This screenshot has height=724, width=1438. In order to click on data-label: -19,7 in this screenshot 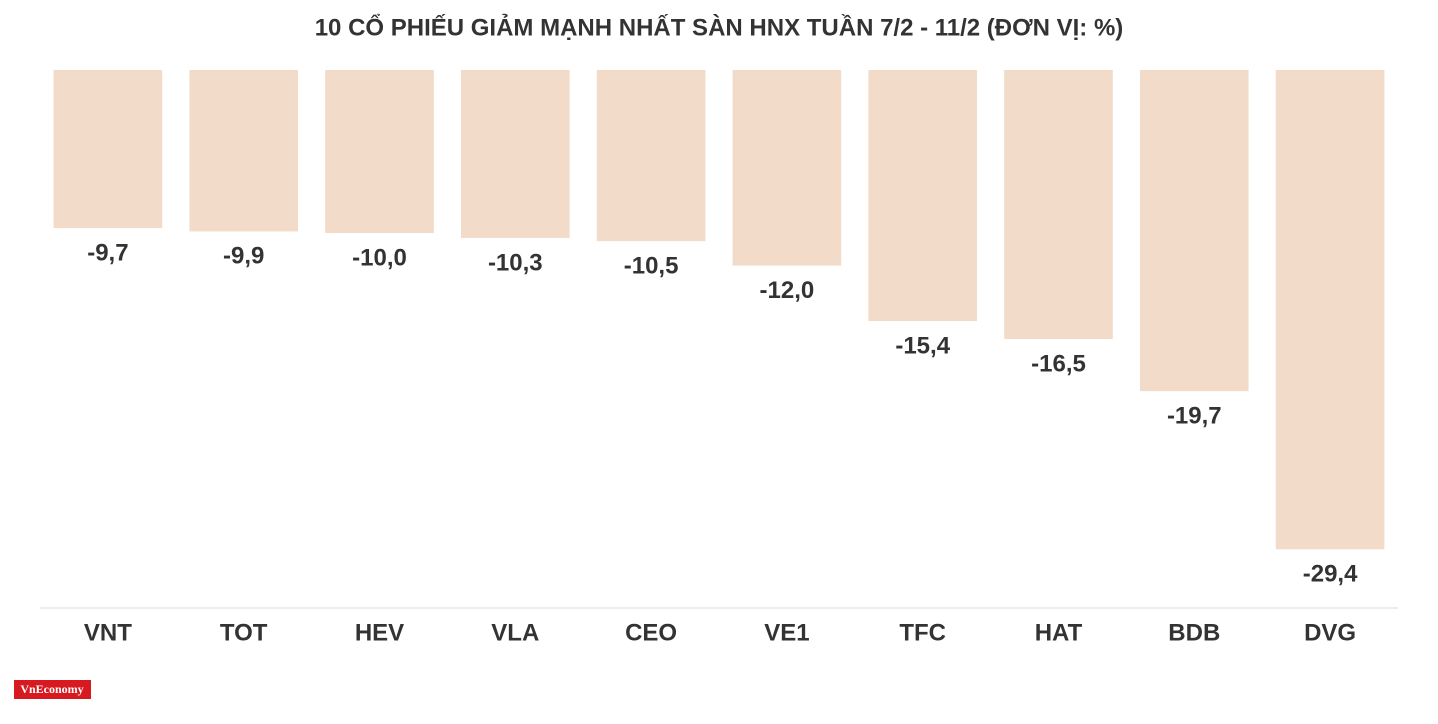, I will do `click(1194, 416)`.